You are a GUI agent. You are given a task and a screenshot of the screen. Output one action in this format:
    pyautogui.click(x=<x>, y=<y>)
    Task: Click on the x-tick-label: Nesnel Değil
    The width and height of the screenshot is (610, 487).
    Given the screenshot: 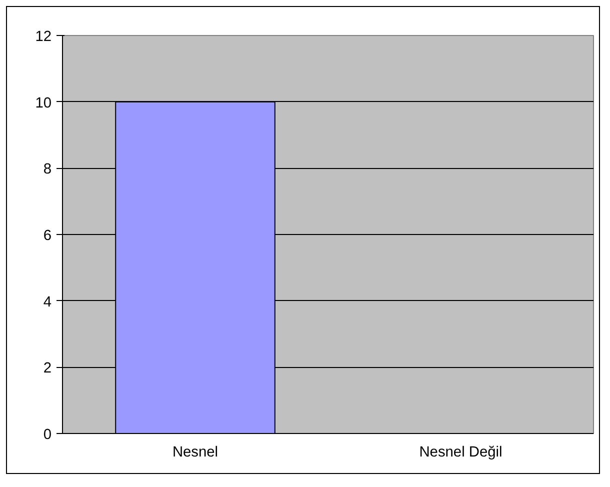 What is the action you would take?
    pyautogui.click(x=460, y=452)
    